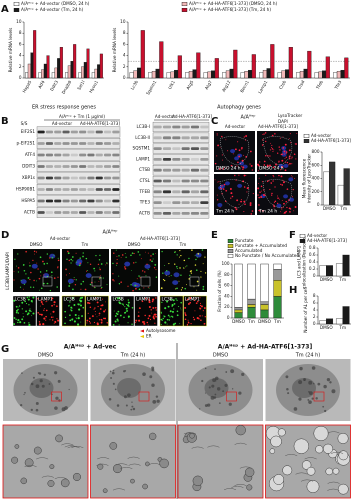 This screenshot has width=354, height=500. What do you see at coordinates (224, 212) in the screenshot?
I see `condition-label: Tm 24 h` at bounding box center [224, 212].